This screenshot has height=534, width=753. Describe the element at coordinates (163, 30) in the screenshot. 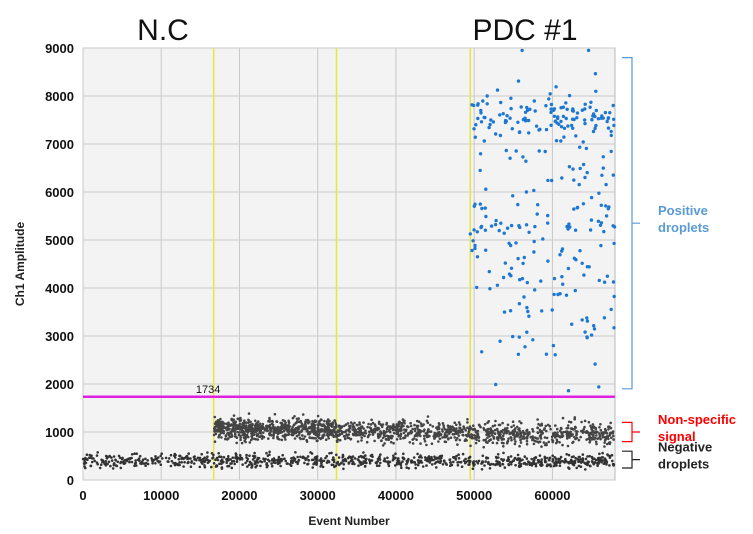

I see `sample-label-nc: N.C` at that location.